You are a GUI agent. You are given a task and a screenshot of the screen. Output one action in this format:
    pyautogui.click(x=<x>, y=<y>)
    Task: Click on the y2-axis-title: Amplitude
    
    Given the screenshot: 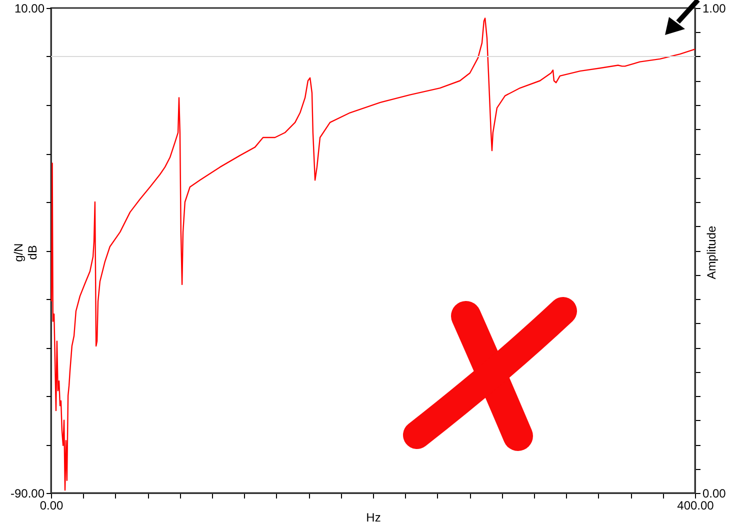 What is the action you would take?
    pyautogui.click(x=711, y=253)
    